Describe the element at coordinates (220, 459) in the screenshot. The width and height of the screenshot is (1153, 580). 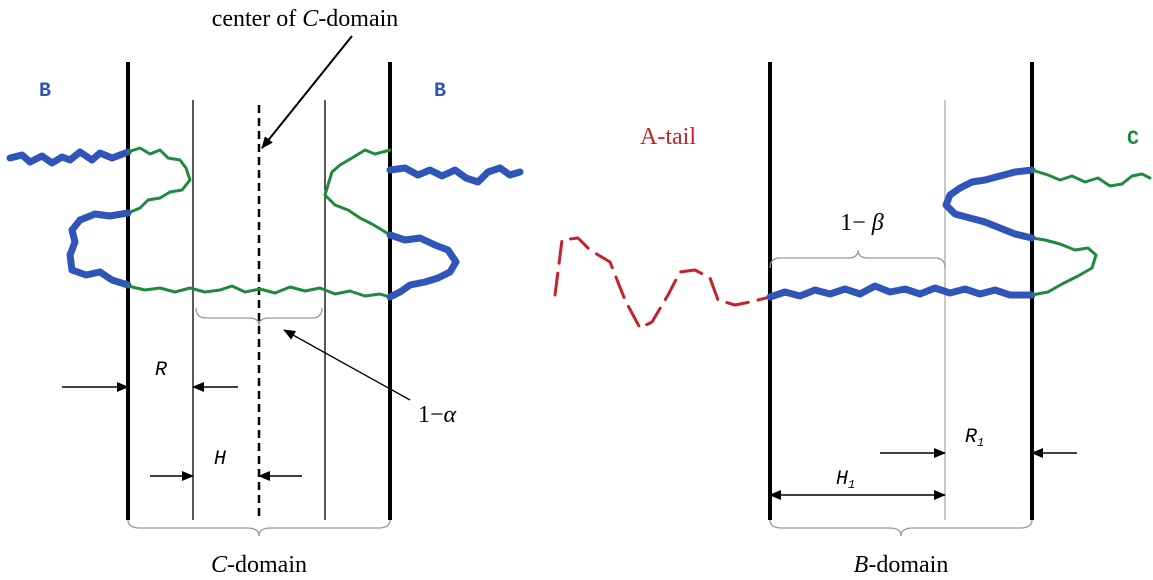
I see `h-label: H` at that location.